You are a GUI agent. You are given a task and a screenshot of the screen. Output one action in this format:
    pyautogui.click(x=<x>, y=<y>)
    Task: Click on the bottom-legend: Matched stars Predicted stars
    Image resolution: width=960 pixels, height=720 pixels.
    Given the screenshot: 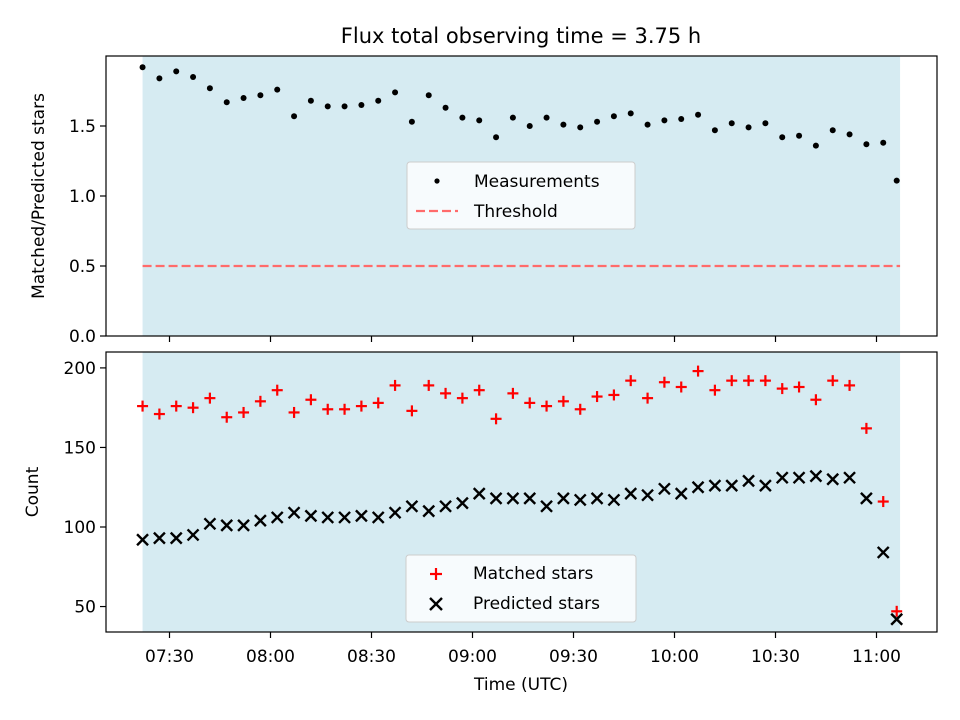 What is the action you would take?
    pyautogui.click(x=521, y=588)
    